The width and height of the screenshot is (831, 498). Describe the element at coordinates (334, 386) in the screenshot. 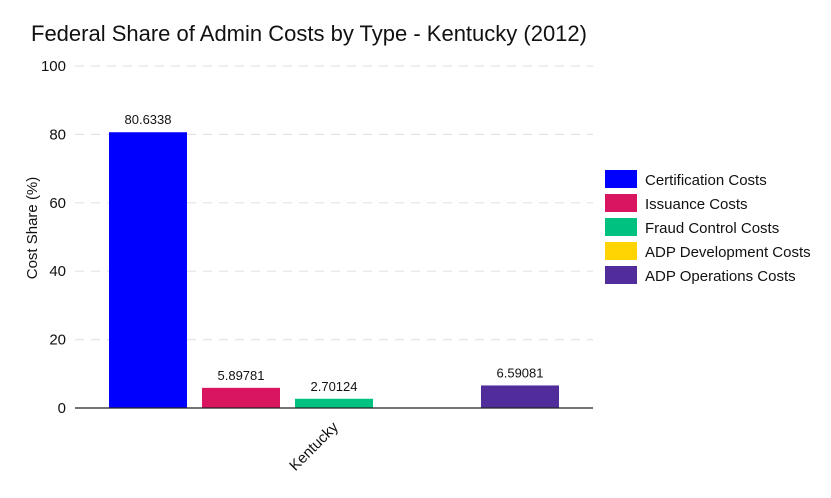

I see `data-label: 2.70124` at that location.